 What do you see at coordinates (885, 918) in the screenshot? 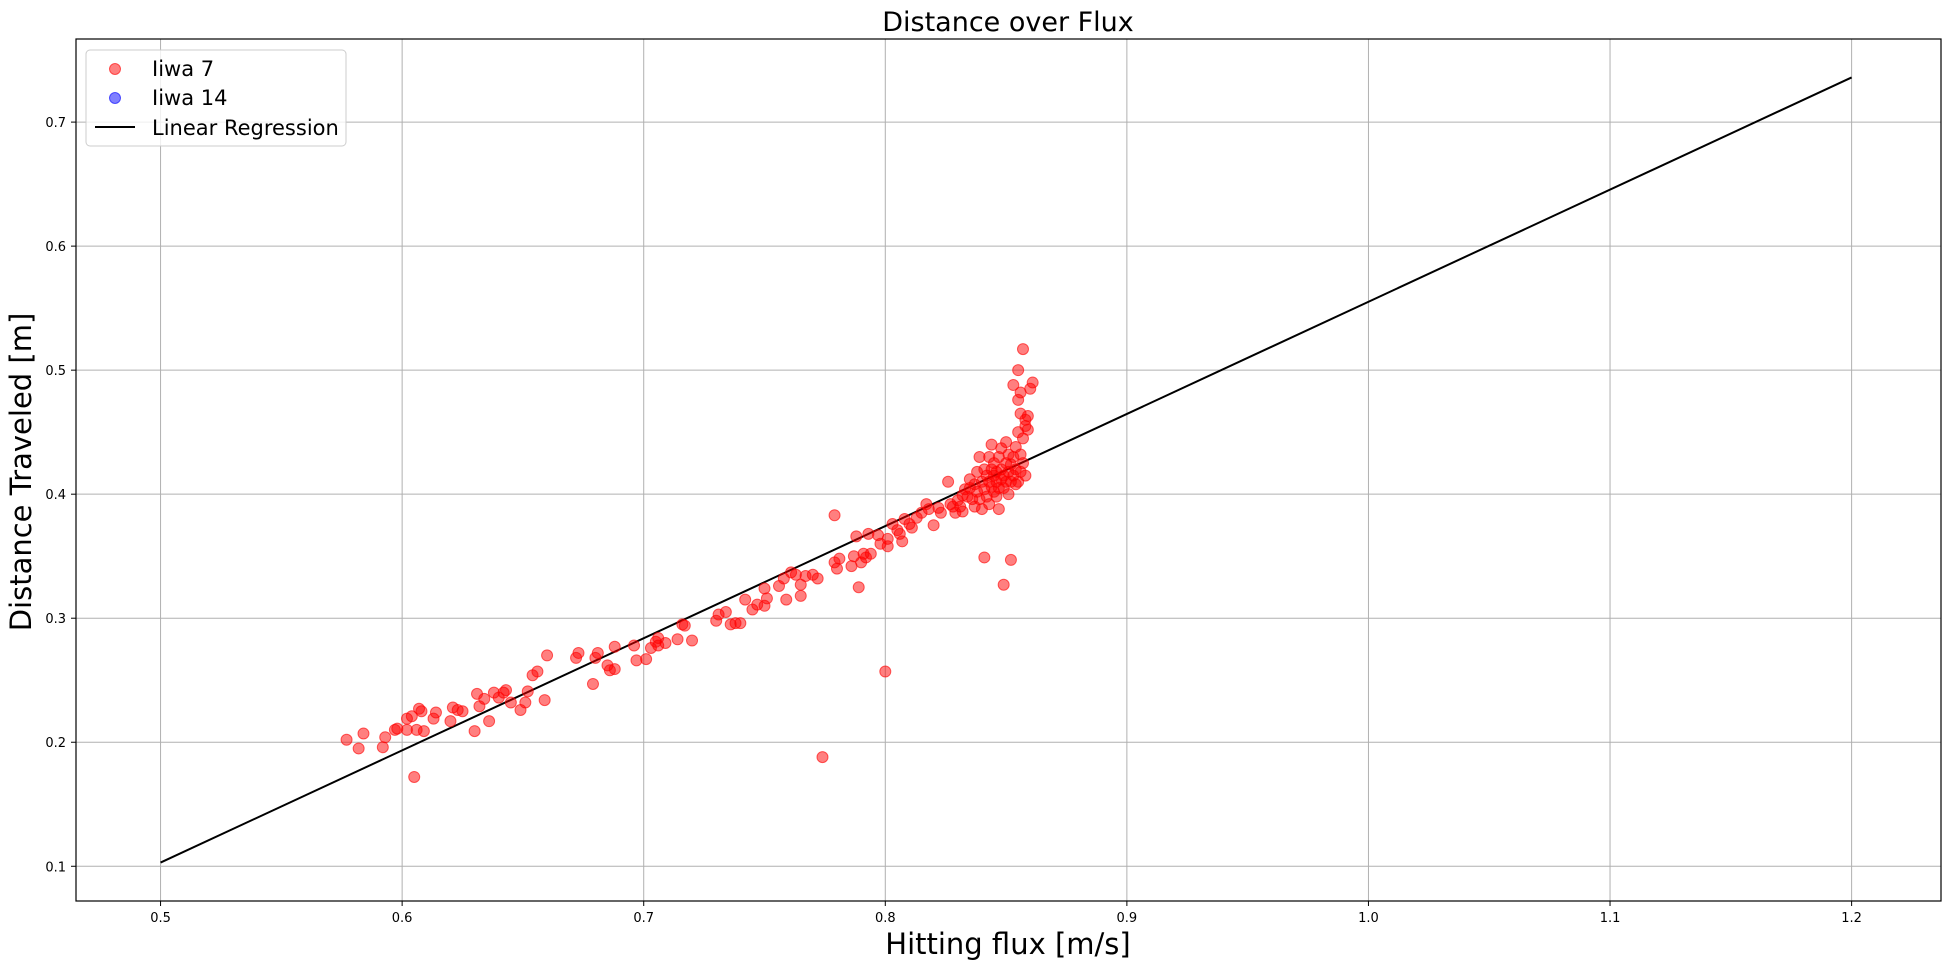
I see `x-tick-label: 0.8` at bounding box center [885, 918].